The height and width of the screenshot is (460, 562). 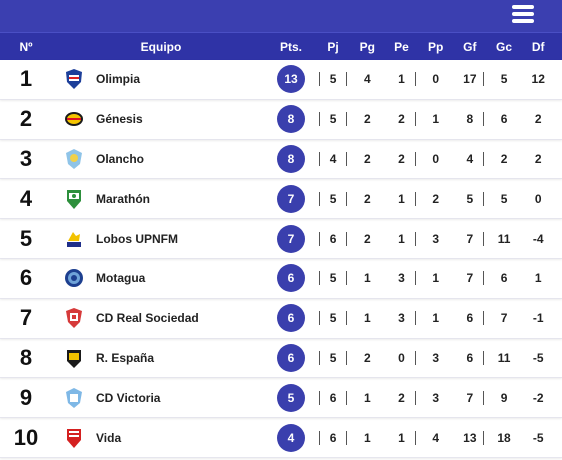 I want to click on points-badge: 7, so click(x=291, y=238).